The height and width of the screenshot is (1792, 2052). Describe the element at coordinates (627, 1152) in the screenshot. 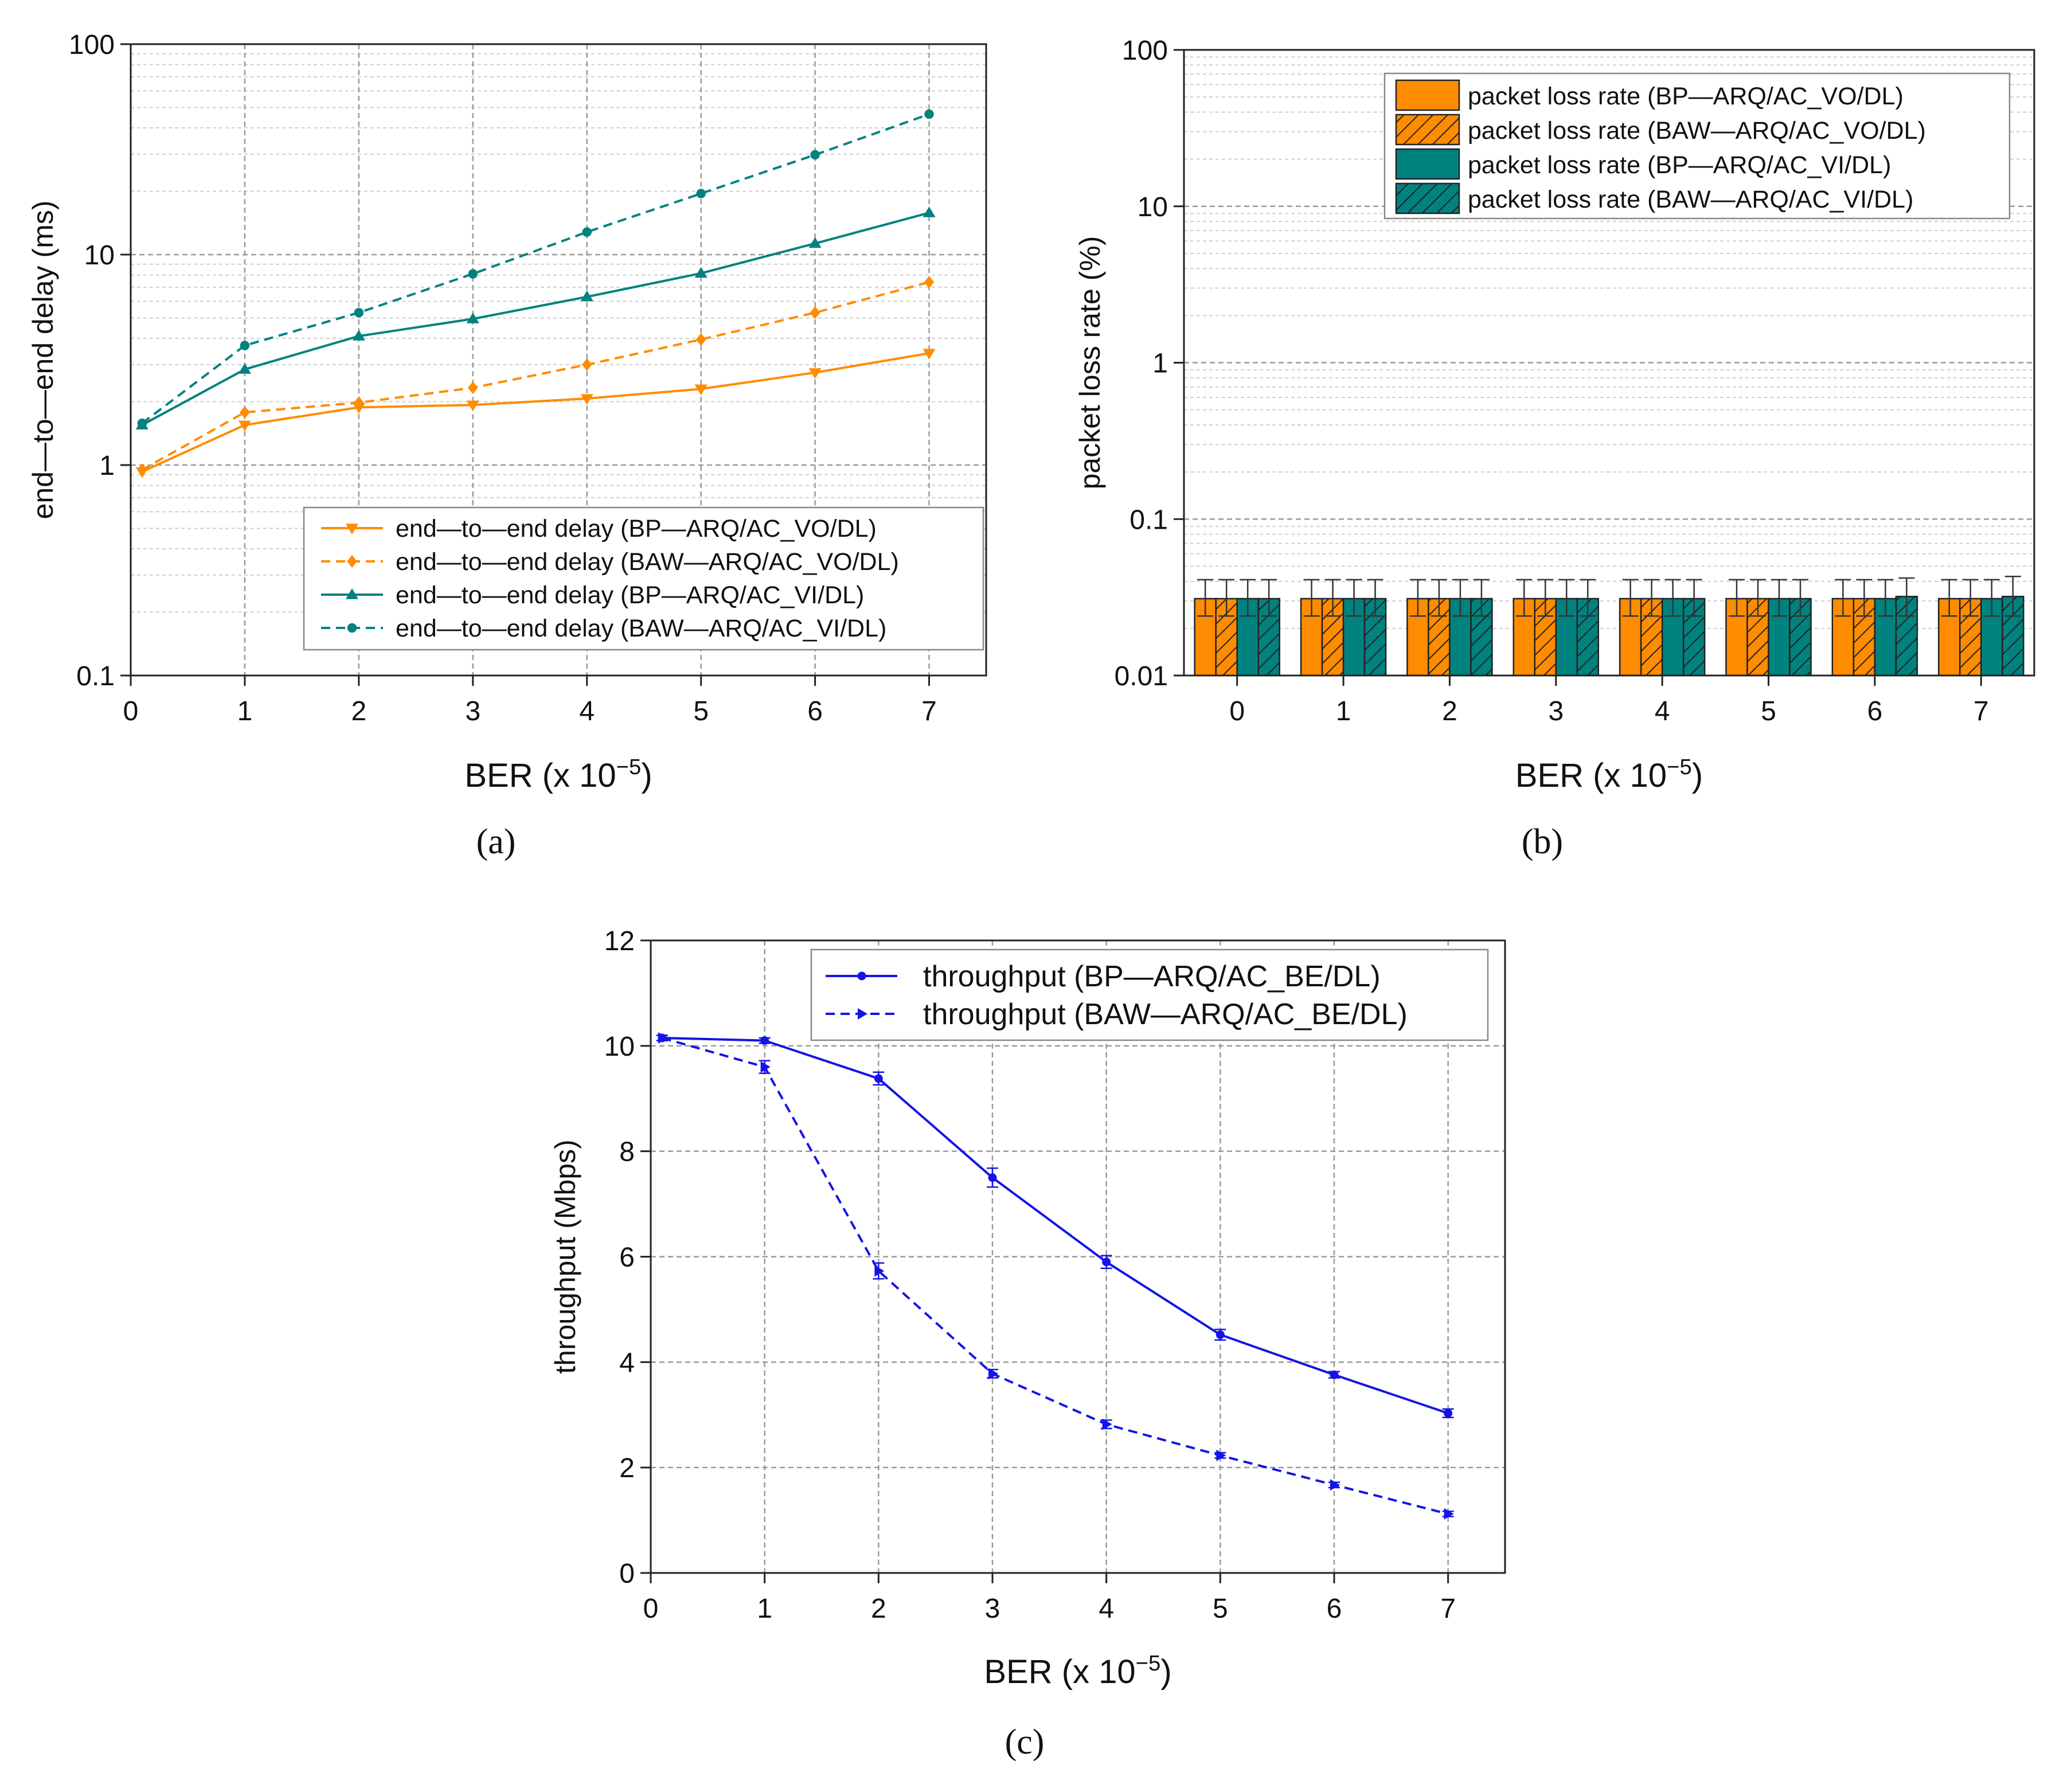

I see `y-tick-label: 8` at that location.